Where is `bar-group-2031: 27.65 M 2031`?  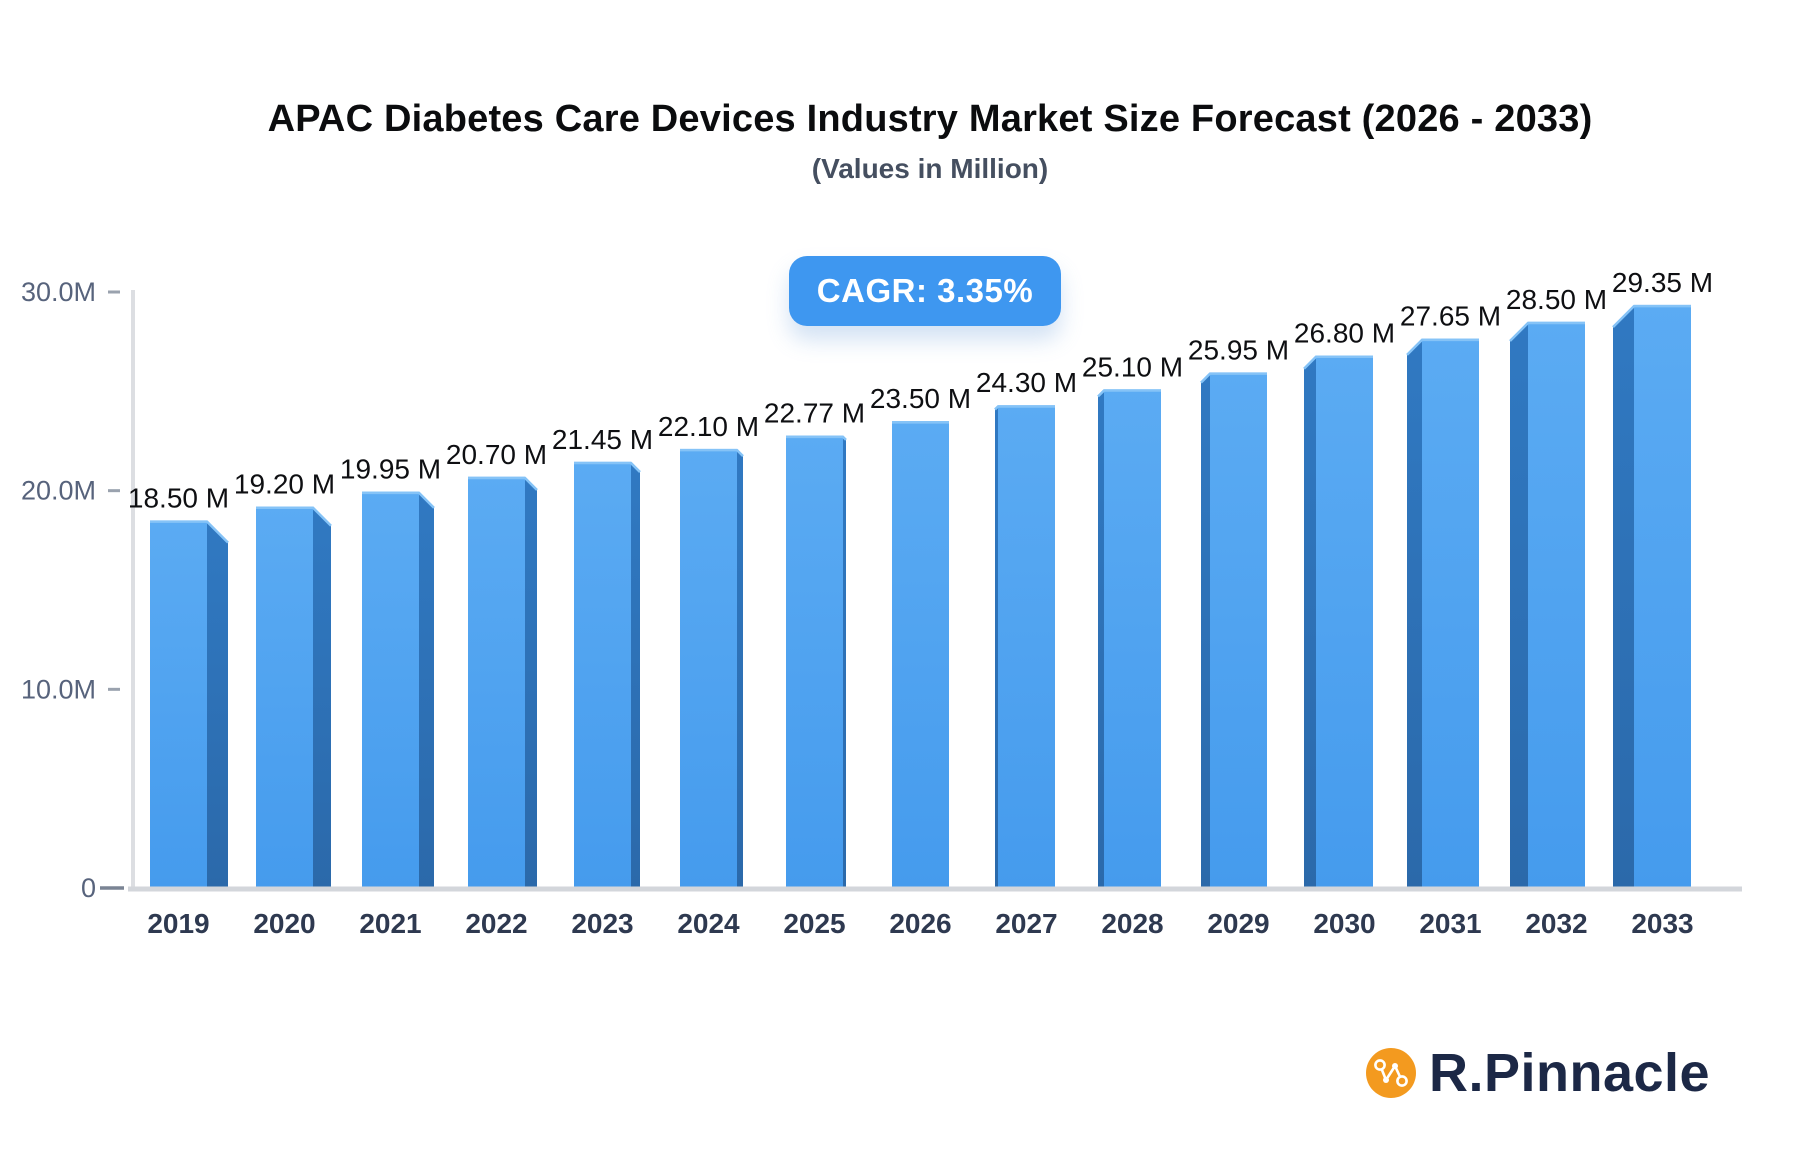 bar-group-2031: 27.65 M 2031 is located at coordinates (1450, 620).